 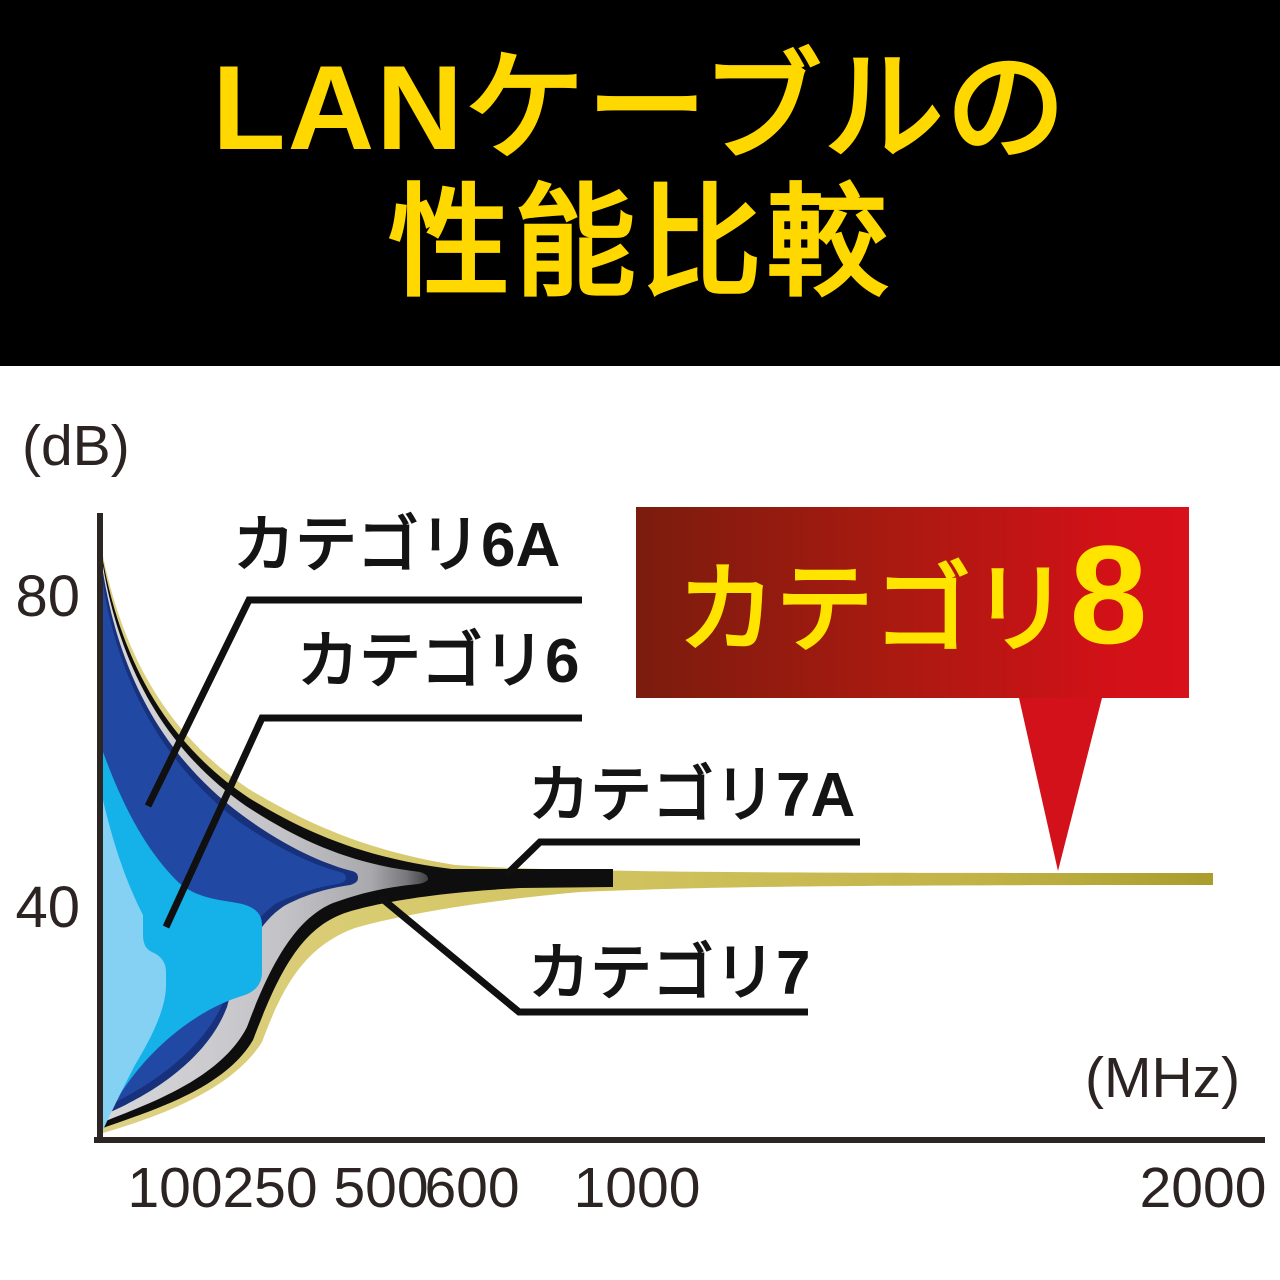 What do you see at coordinates (134, 965) in the screenshot?
I see `cat6-inner-highlight` at bounding box center [134, 965].